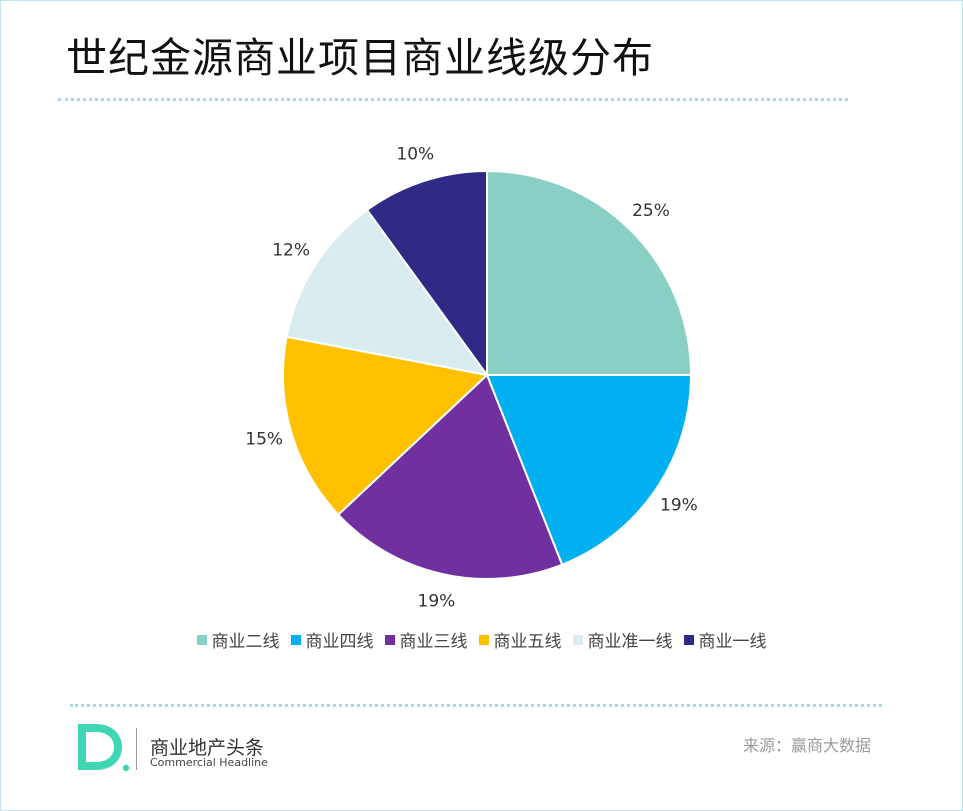  I want to click on legend-label: 商业二线, so click(245, 642).